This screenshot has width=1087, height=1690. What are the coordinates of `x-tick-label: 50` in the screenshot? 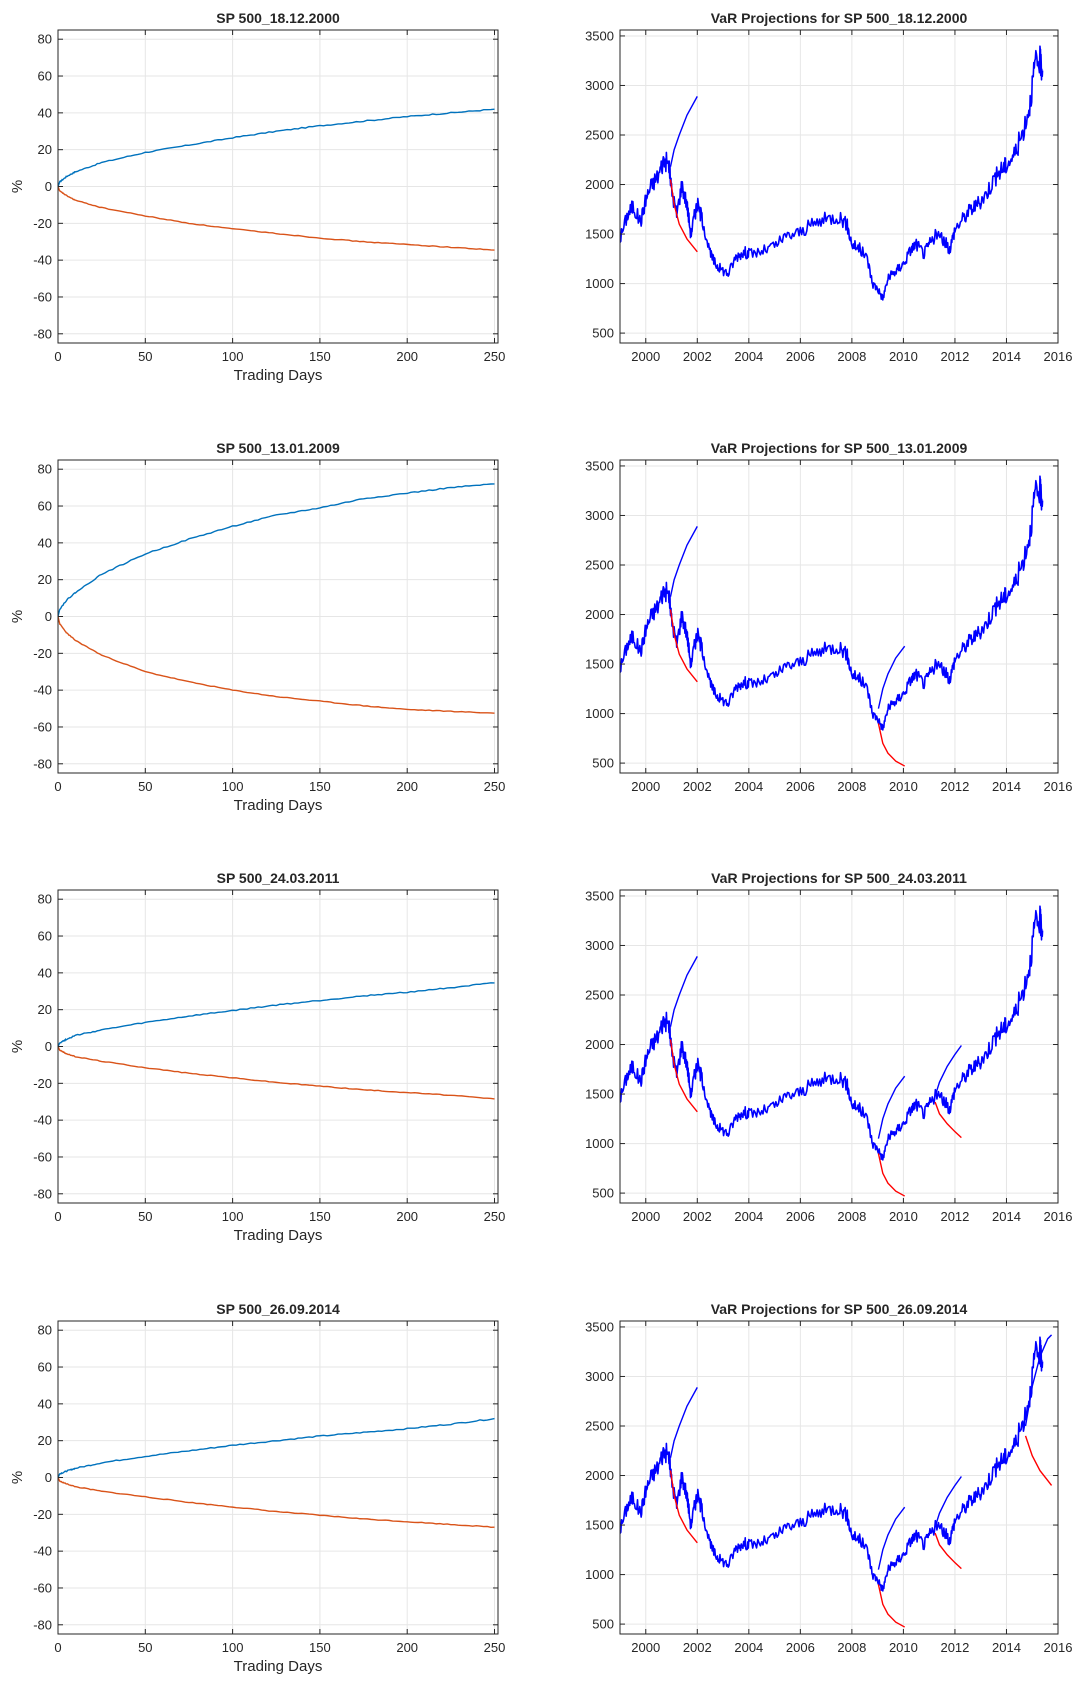 It's located at (145, 356).